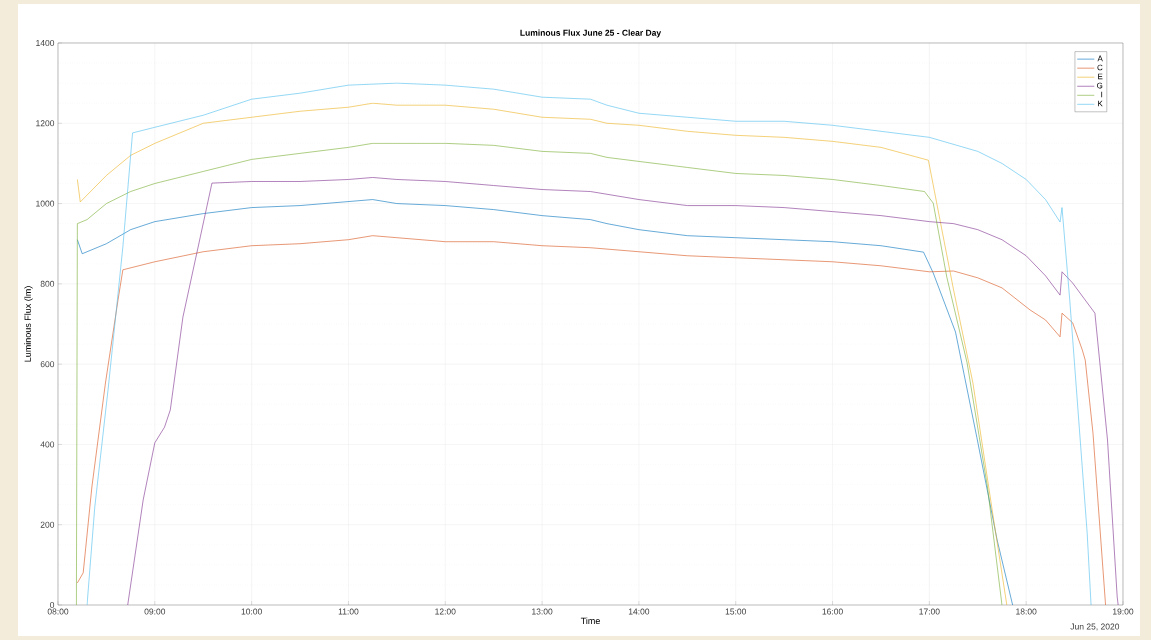 The width and height of the screenshot is (1151, 640). Describe the element at coordinates (45, 203) in the screenshot. I see `y-tick-label: 1000` at that location.